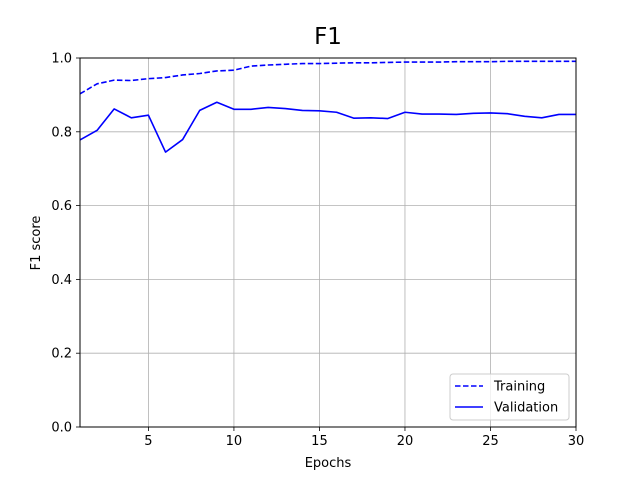 The width and height of the screenshot is (640, 480). Describe the element at coordinates (148, 441) in the screenshot. I see `x-tick-label: 5` at that location.